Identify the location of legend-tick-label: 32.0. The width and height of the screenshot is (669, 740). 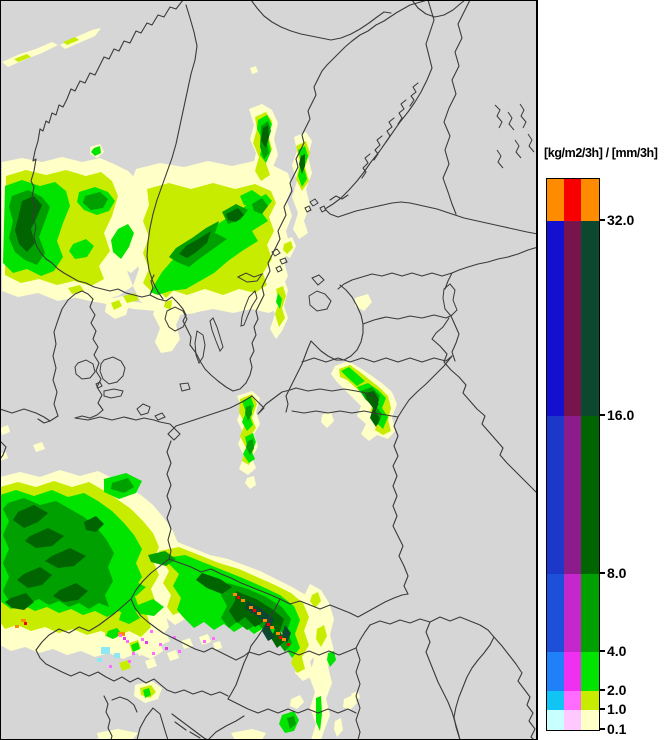
(621, 220).